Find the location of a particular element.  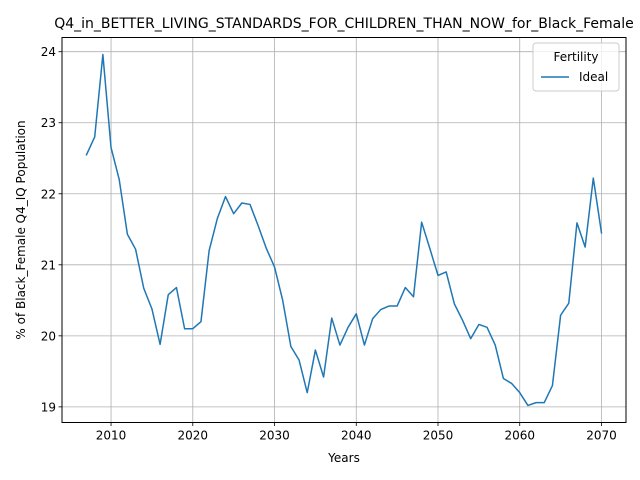

x-tick-label: 2020 is located at coordinates (193, 436).